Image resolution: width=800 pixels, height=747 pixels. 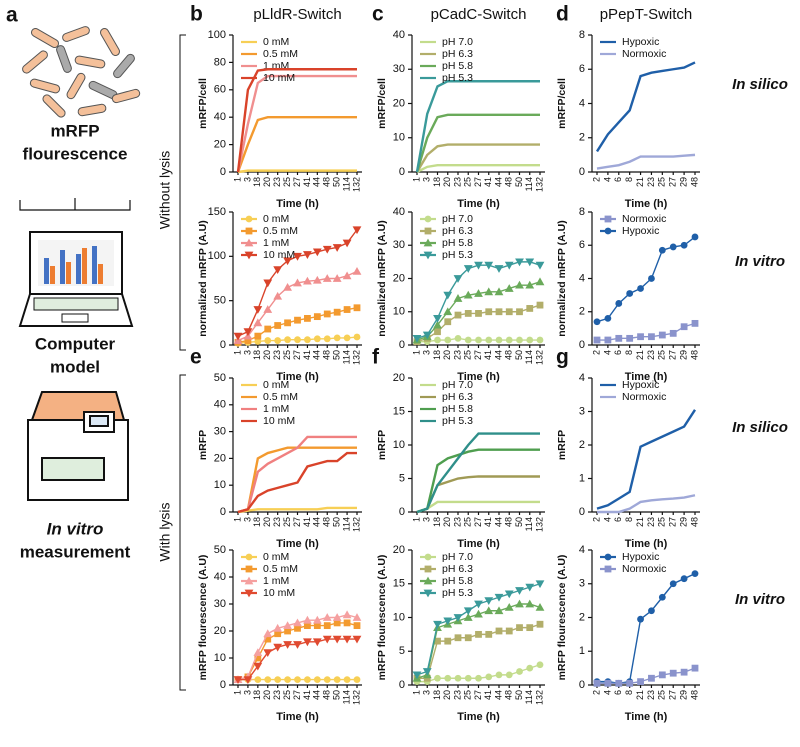 I want to click on x-tick-label: 4, so click(x=607, y=352).